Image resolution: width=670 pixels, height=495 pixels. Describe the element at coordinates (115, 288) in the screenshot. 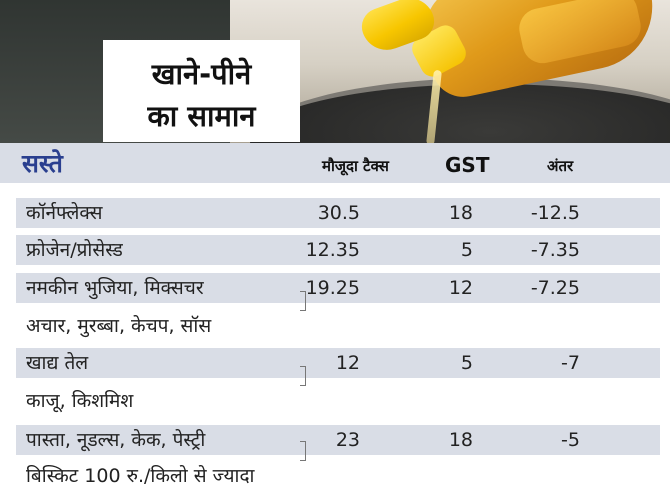

I see `item-name: नमकीन भुजिया, मिक्सचर` at that location.